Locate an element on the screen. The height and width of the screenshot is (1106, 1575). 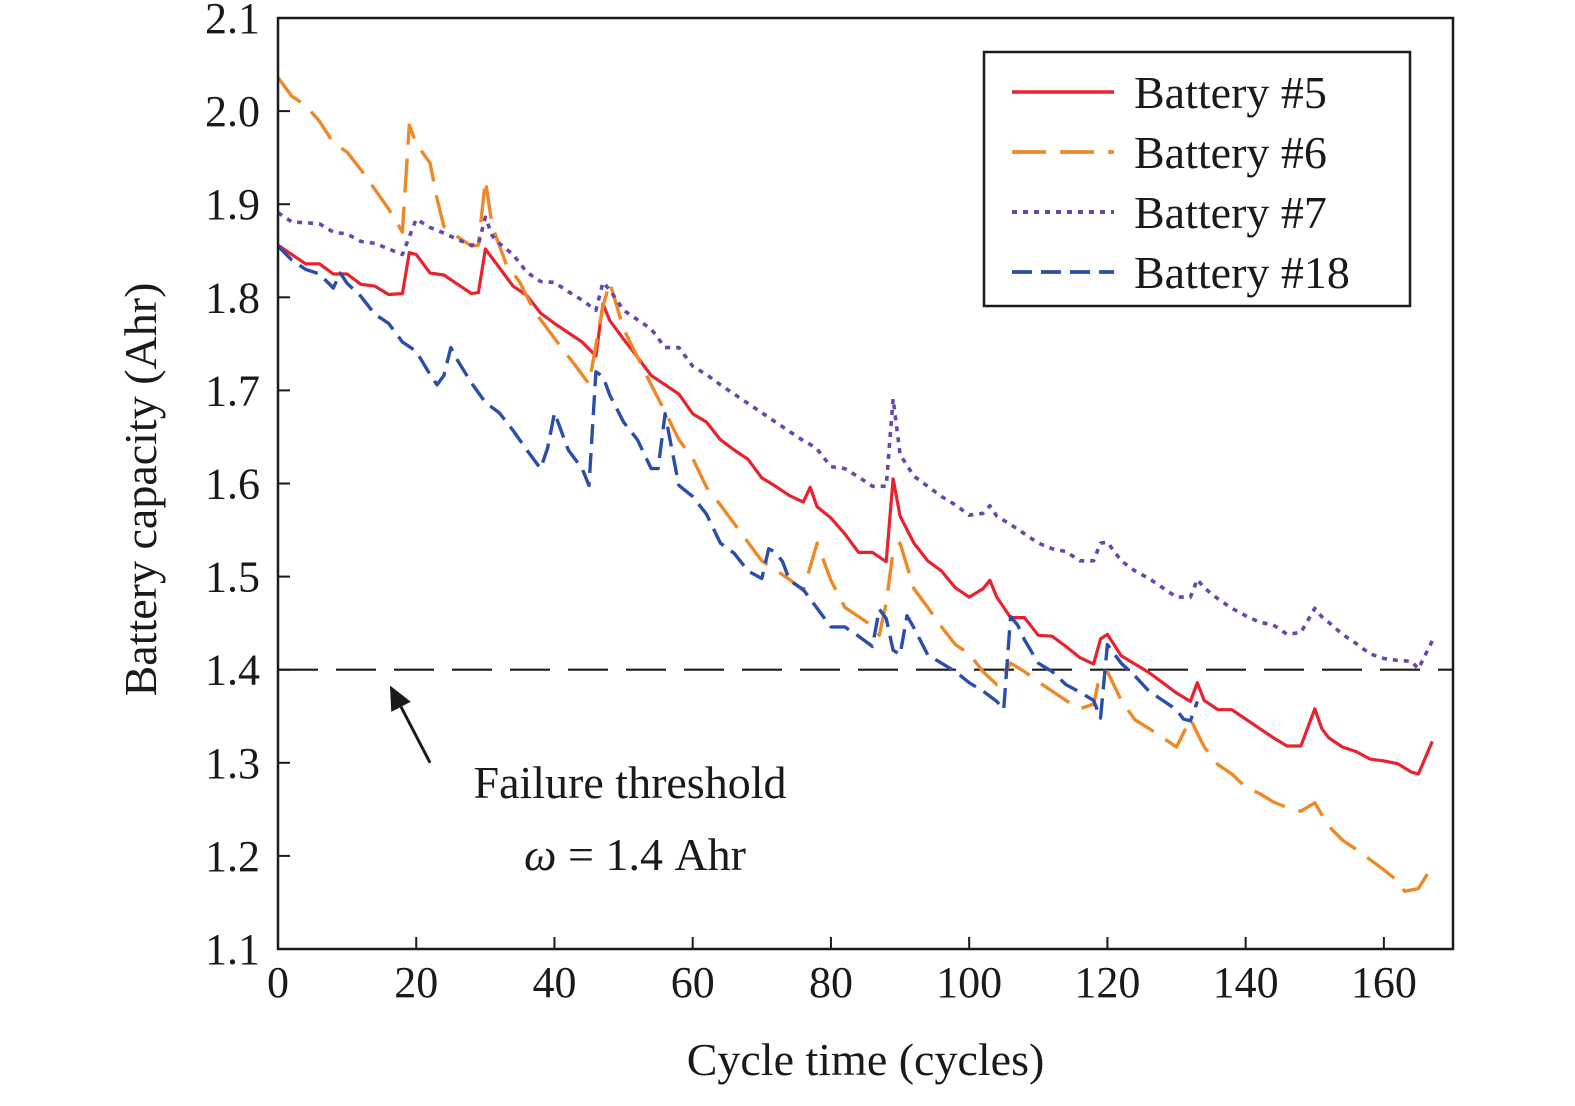
legend-label: Battery #18 is located at coordinates (1242, 272).